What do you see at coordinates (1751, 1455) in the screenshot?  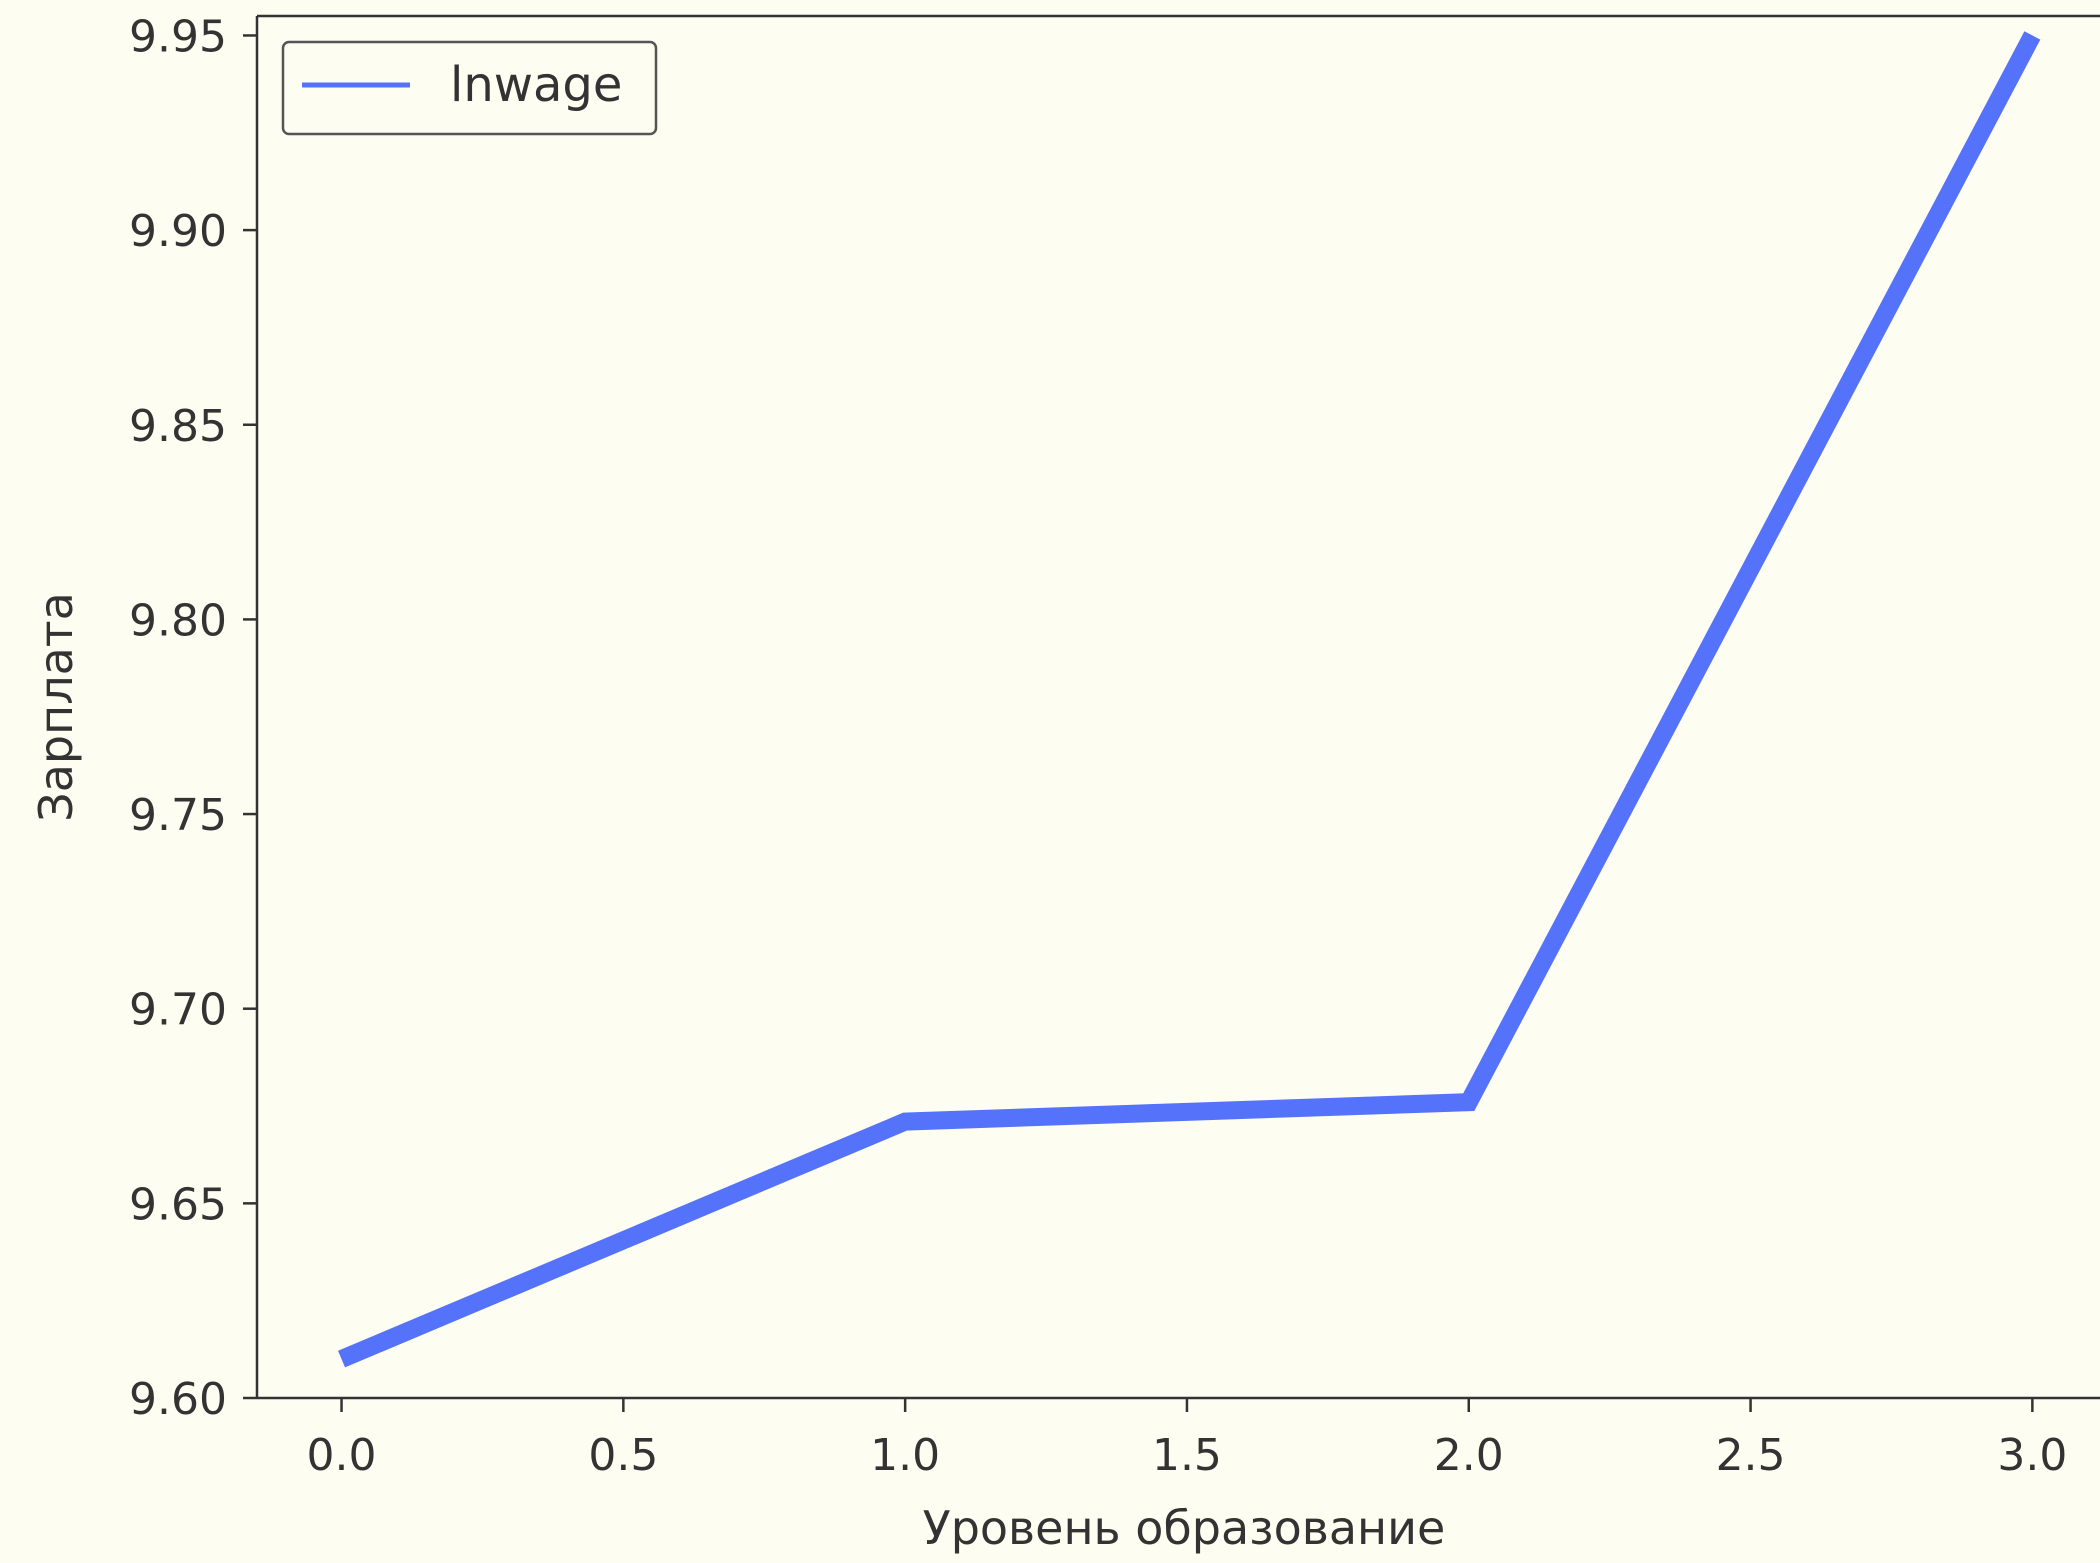 I see `x-tick-label: 2.5` at bounding box center [1751, 1455].